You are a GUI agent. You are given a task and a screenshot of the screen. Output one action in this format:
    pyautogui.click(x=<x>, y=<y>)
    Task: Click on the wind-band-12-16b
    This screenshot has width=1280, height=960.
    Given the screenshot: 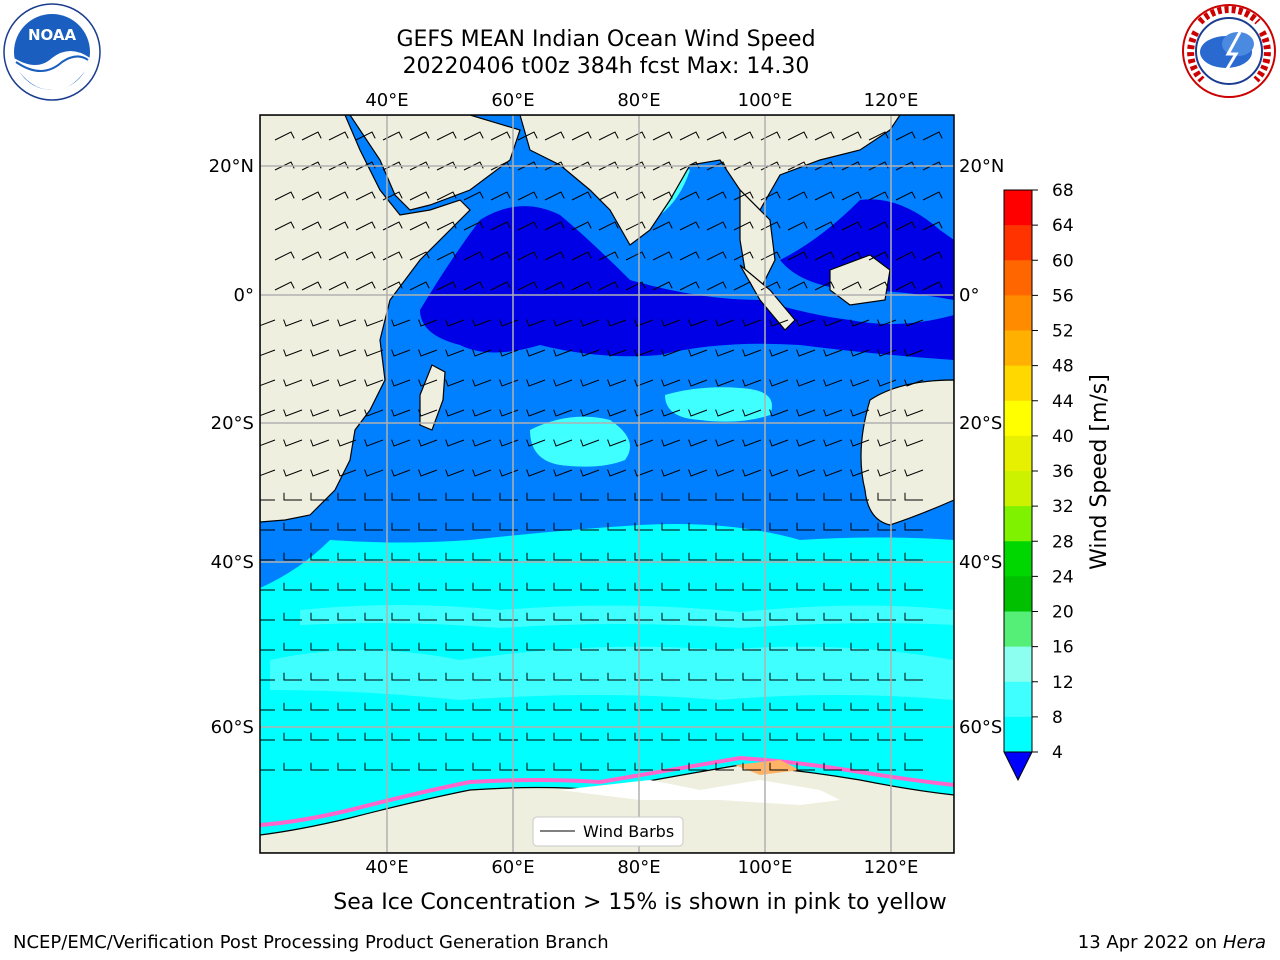 What is the action you would take?
    pyautogui.click(x=627, y=616)
    